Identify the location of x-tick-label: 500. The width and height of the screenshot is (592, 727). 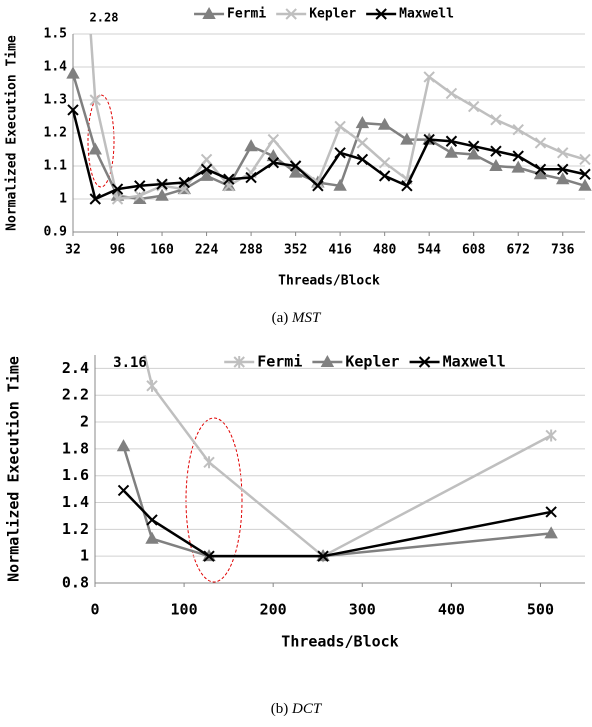
(540, 610).